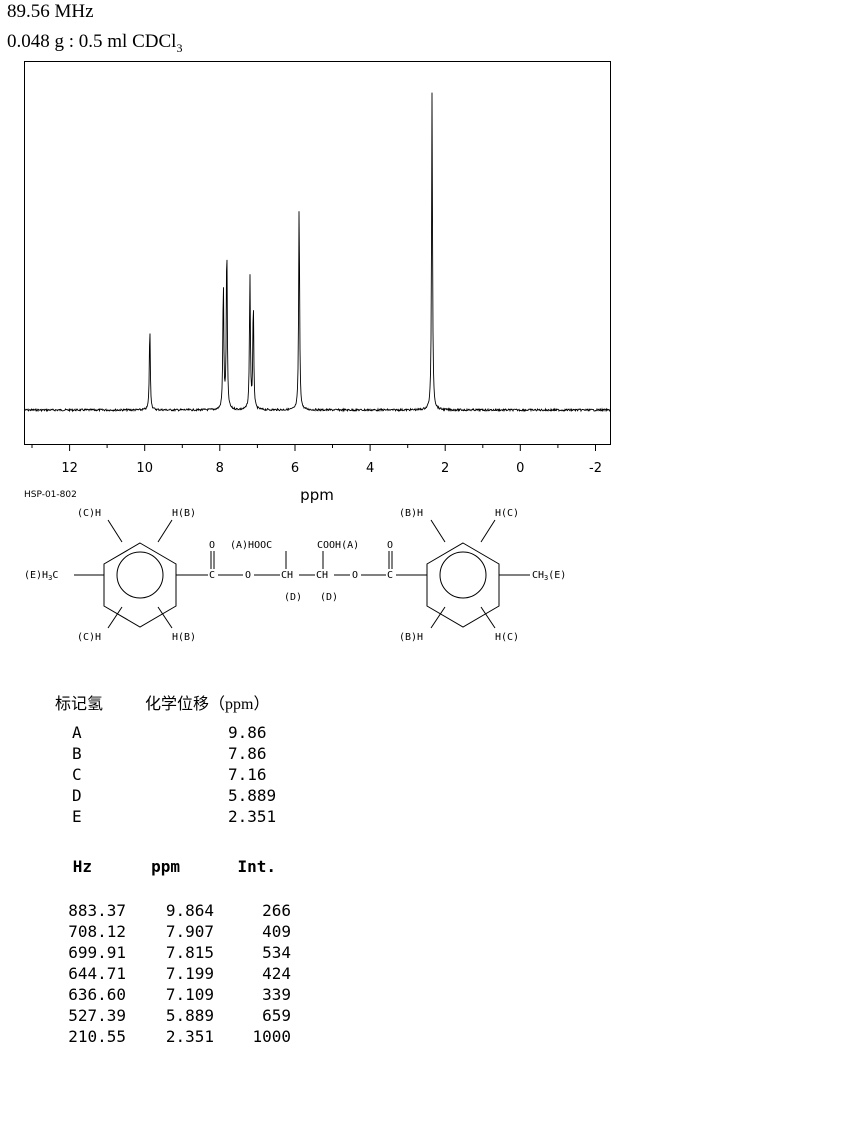 This screenshot has width=850, height=1134. What do you see at coordinates (445, 468) in the screenshot?
I see `x-tick-label: 2` at bounding box center [445, 468].